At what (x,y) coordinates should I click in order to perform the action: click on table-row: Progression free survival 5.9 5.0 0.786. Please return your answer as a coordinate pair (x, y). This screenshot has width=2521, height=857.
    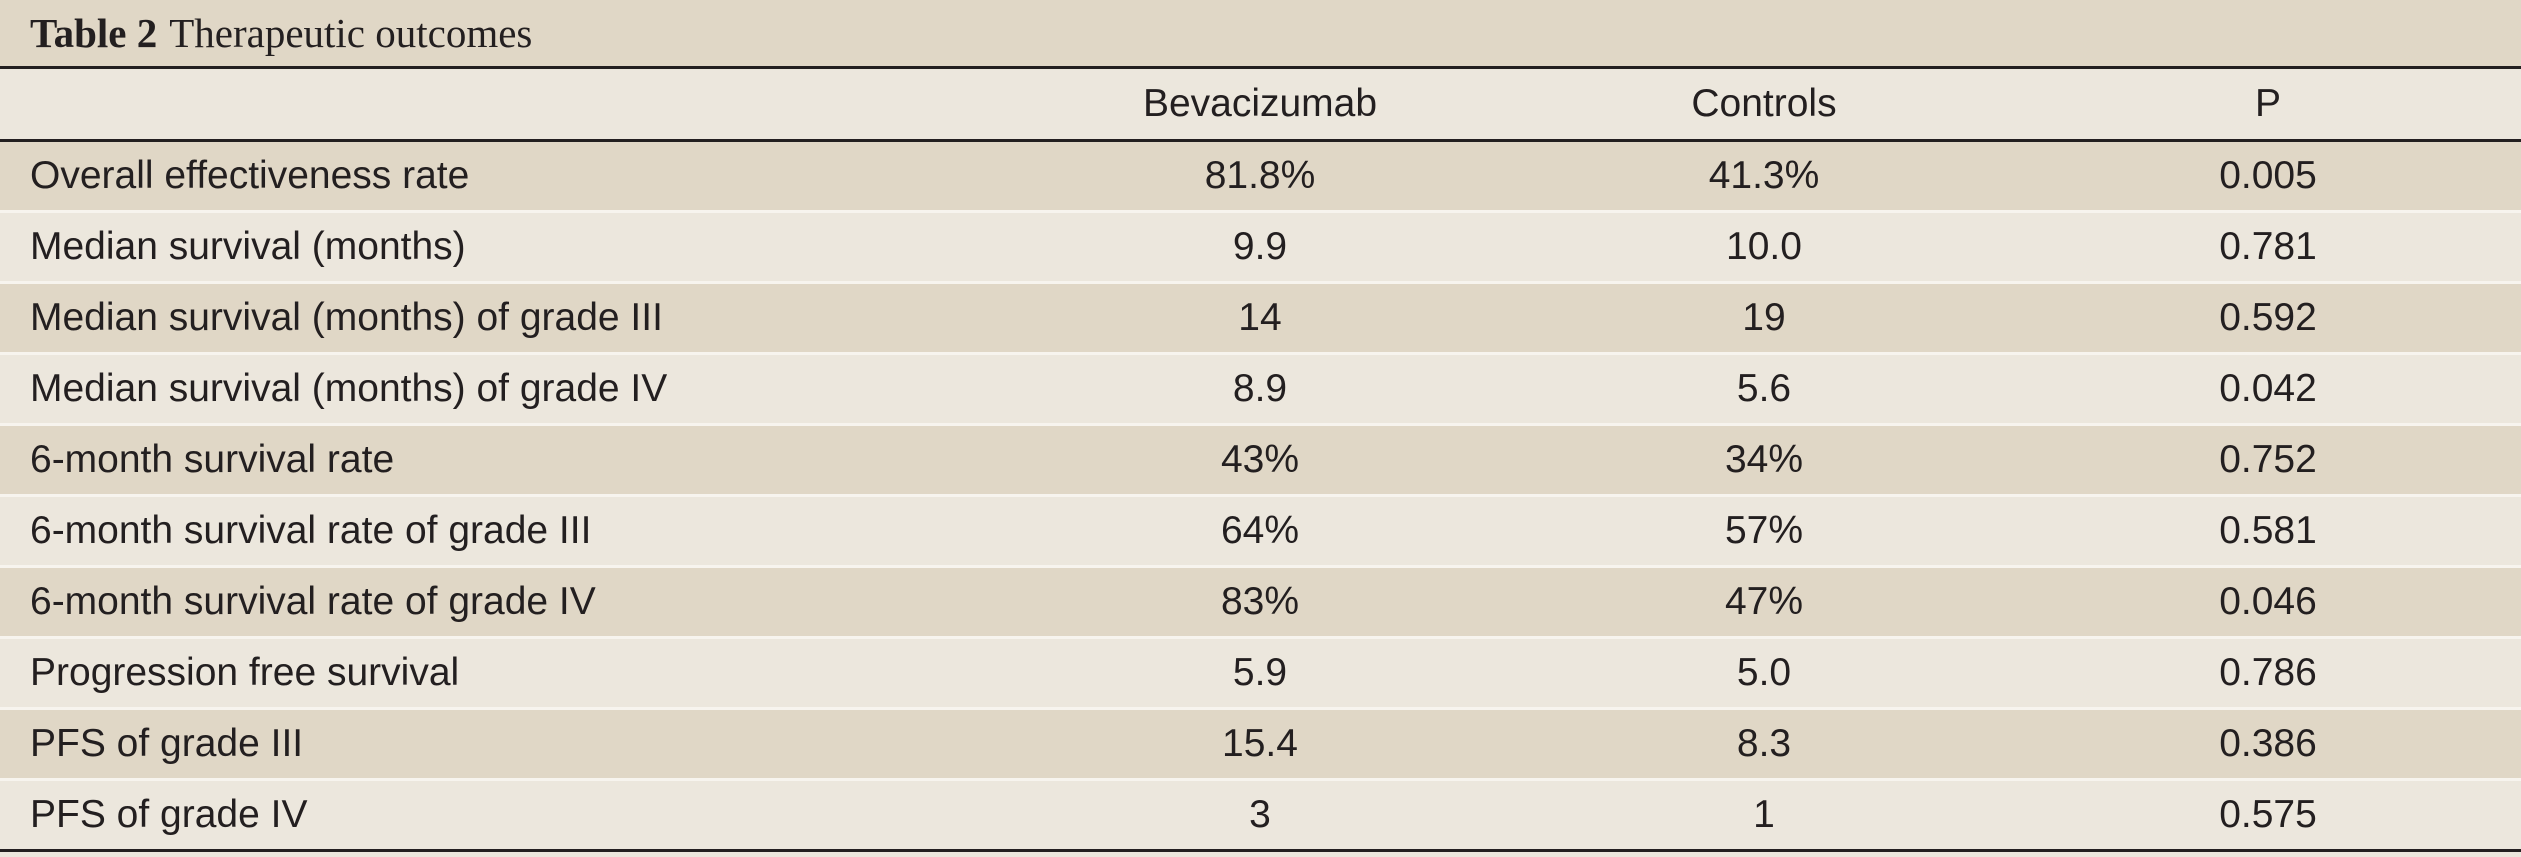
    Looking at the image, I should click on (1260, 674).